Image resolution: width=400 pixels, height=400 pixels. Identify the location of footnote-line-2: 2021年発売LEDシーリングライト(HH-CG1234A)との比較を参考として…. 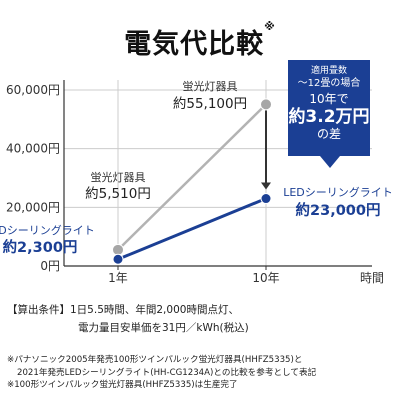
(167, 372).